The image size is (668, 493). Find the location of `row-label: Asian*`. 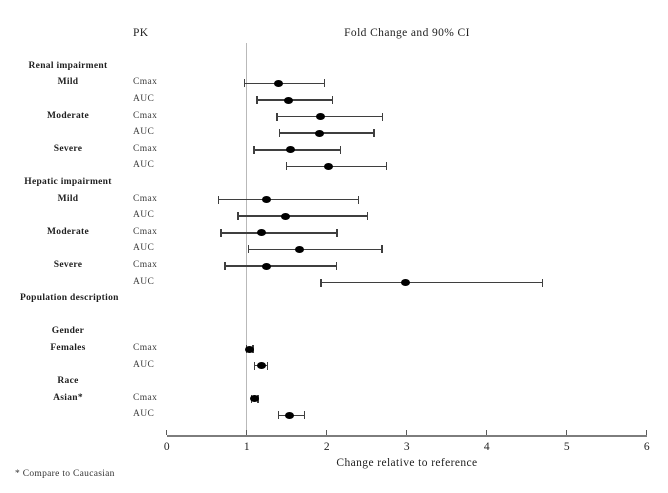

row-label: Asian* is located at coordinates (68, 397).